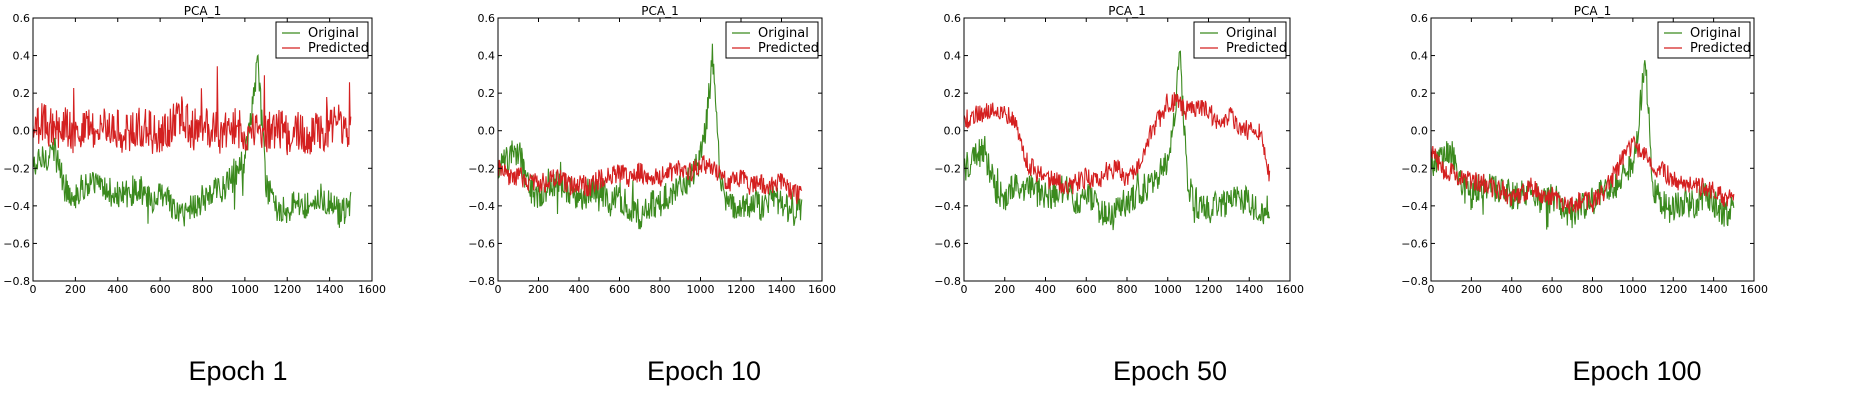 This screenshot has width=1866, height=404. Describe the element at coordinates (1170, 371) in the screenshot. I see `chart-caption: Epoch 50` at that location.